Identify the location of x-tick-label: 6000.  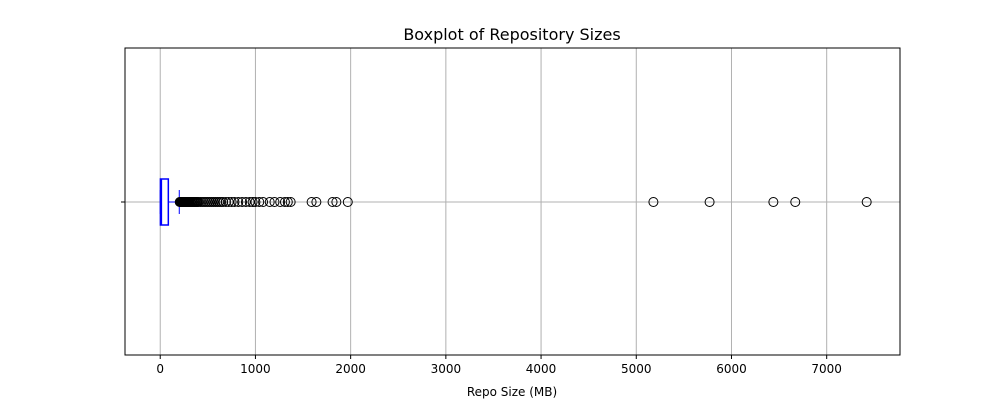
(731, 369).